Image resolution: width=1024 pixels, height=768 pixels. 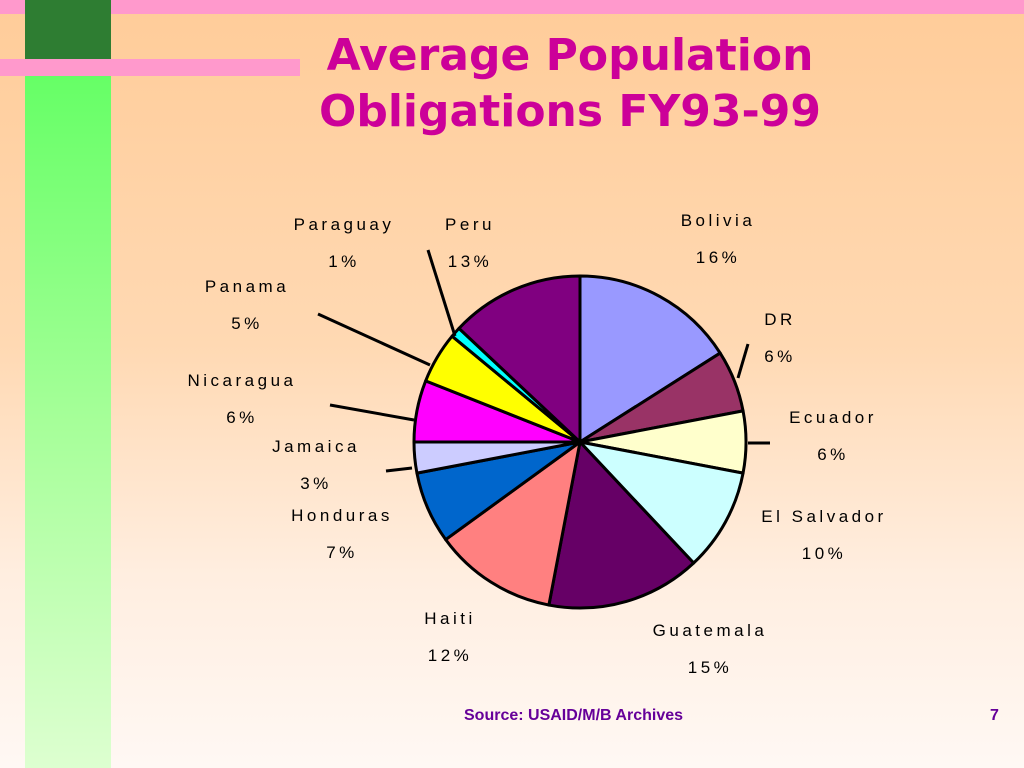 What do you see at coordinates (374, 339) in the screenshot?
I see `leader-line-panama` at bounding box center [374, 339].